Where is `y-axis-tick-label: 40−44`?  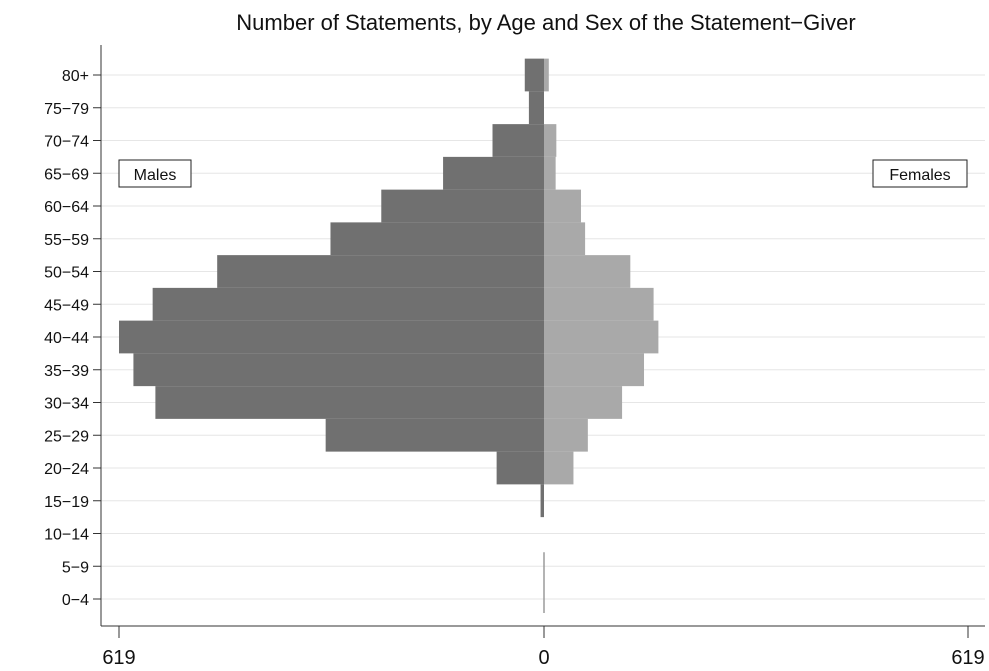 y-axis-tick-label: 40−44 is located at coordinates (66, 338).